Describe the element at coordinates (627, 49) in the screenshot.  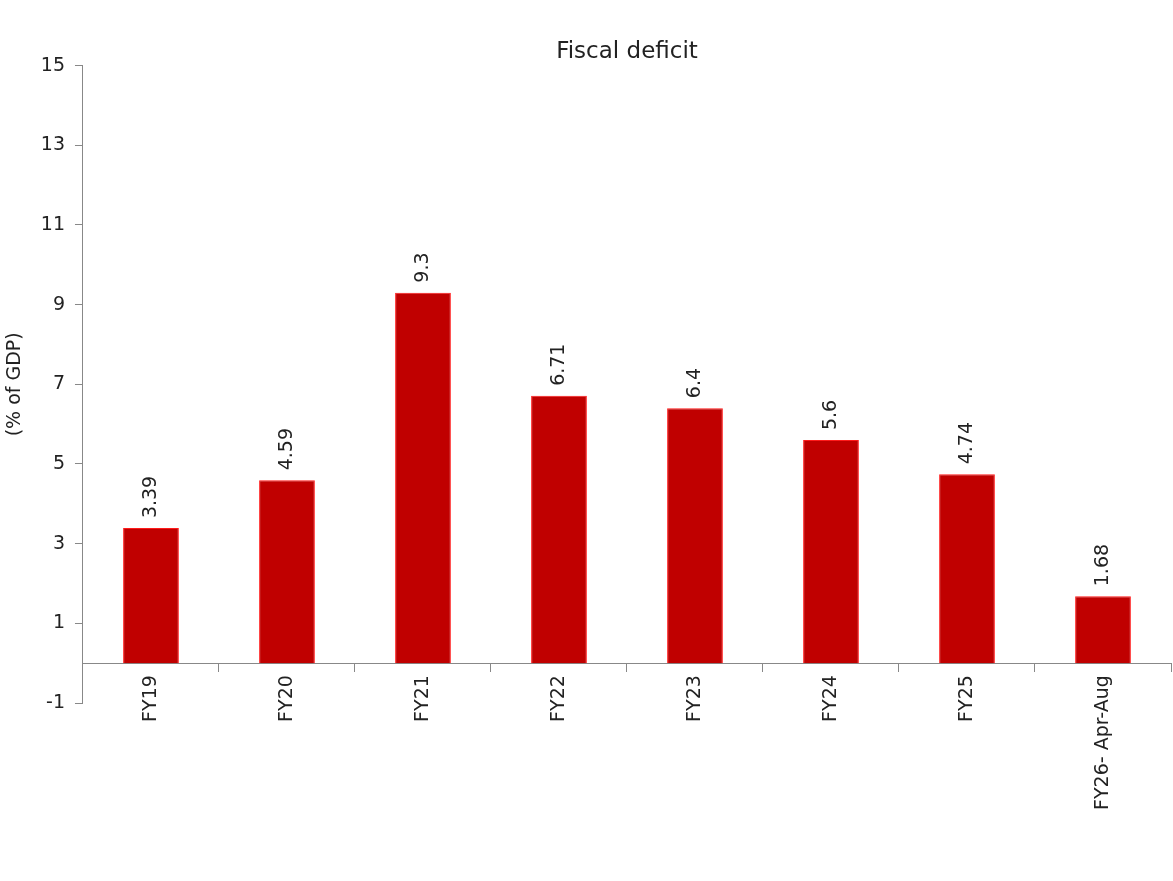
I see `chart-title: Fiscal deficit` at that location.